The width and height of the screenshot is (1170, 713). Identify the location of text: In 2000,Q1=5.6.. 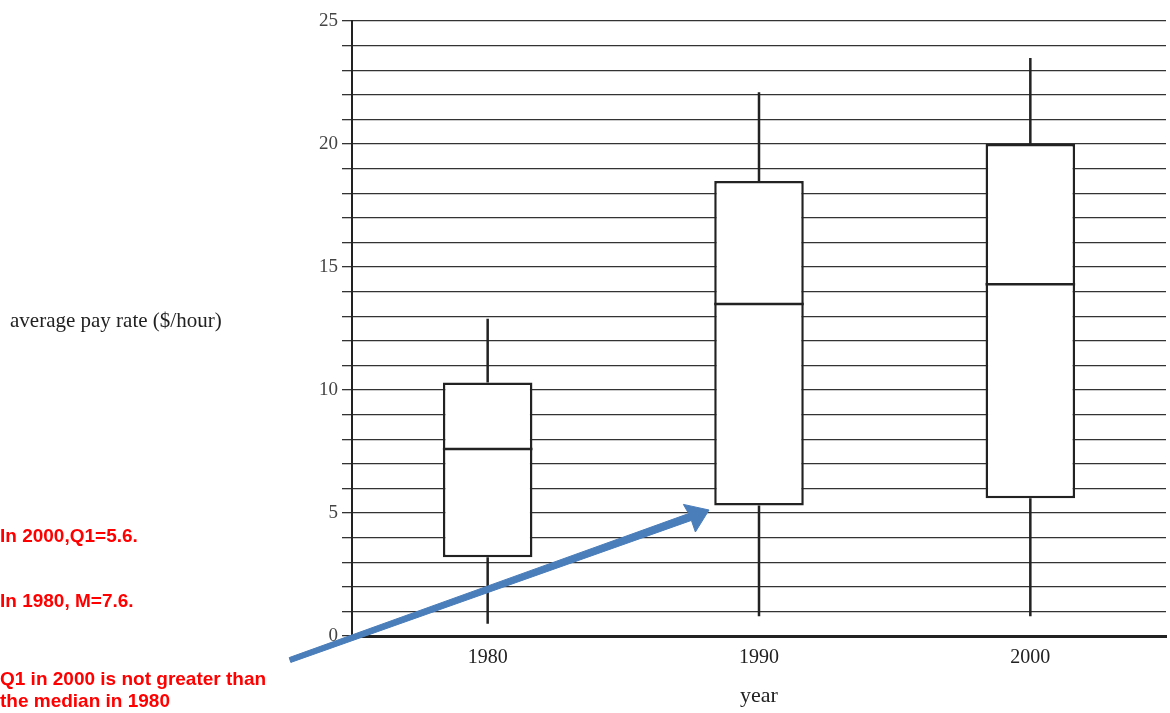
(69, 536).